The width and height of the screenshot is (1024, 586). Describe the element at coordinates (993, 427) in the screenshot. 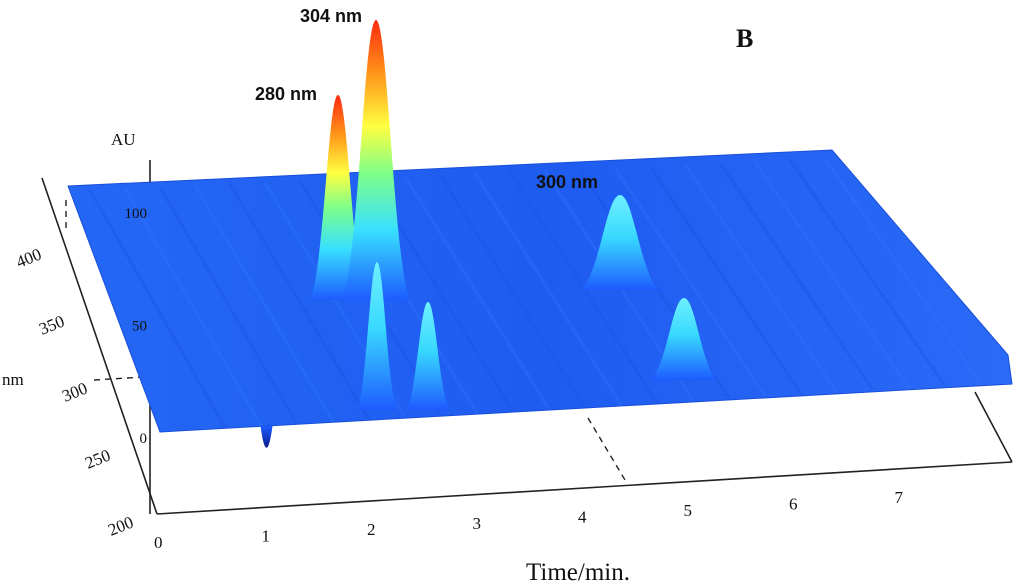

I see `floor-right-edge` at that location.